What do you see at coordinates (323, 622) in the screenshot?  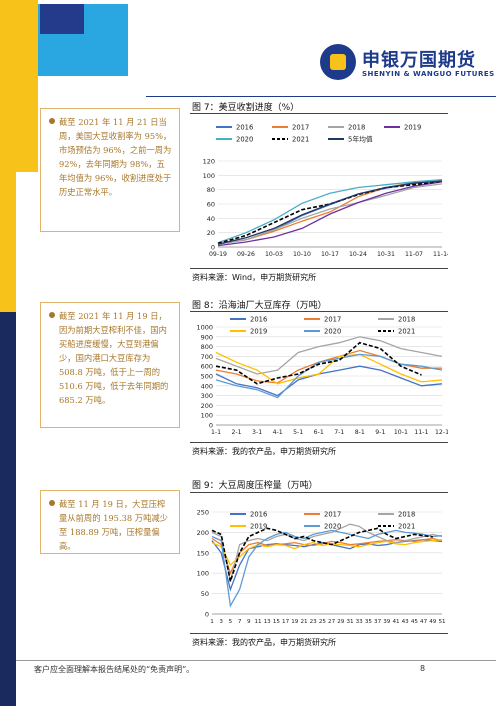 I see `x-tick-label: 25` at bounding box center [323, 622].